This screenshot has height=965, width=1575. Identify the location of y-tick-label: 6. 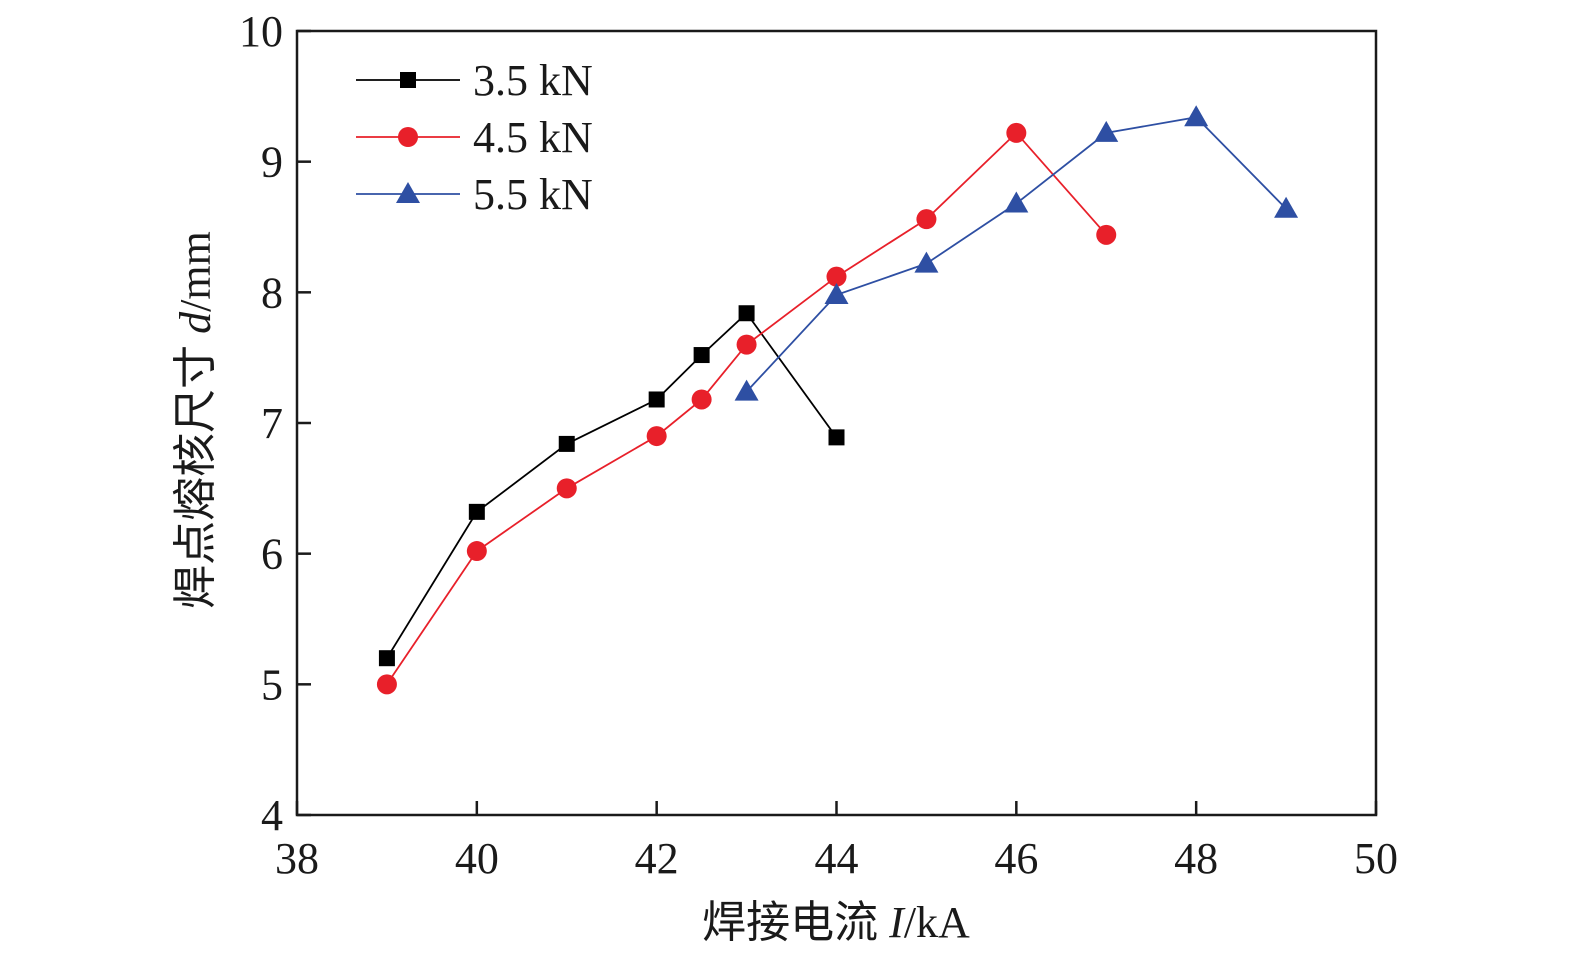
(272, 554).